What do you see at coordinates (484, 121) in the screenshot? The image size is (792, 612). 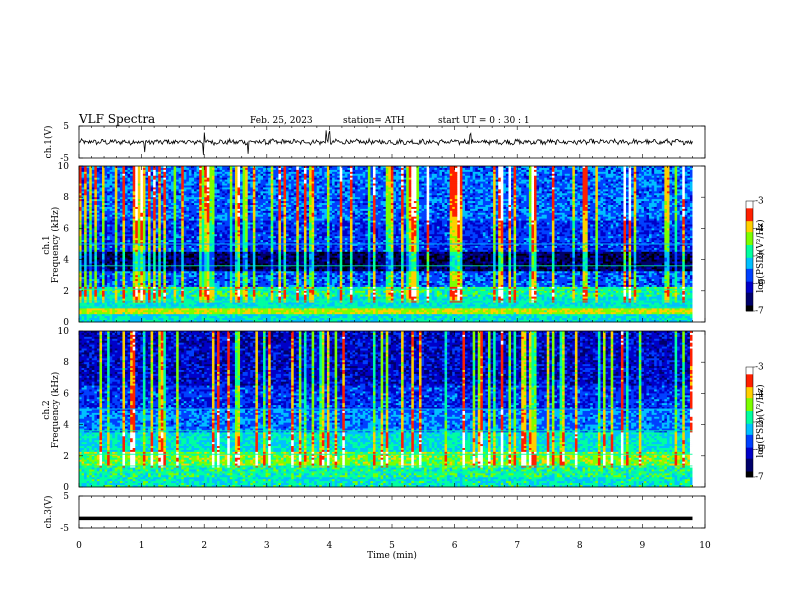 I see `start-time-label: start UT = 0 : 30 : 1` at bounding box center [484, 121].